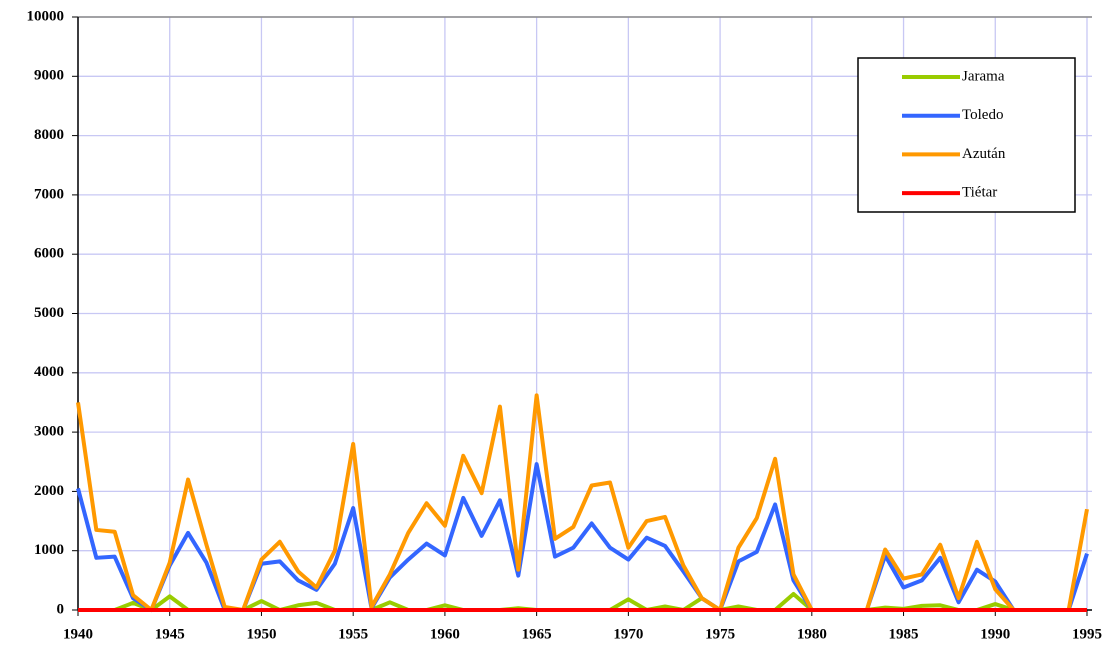 The image size is (1118, 657). What do you see at coordinates (49, 135) in the screenshot?
I see `y-tick-label: 8000` at bounding box center [49, 135].